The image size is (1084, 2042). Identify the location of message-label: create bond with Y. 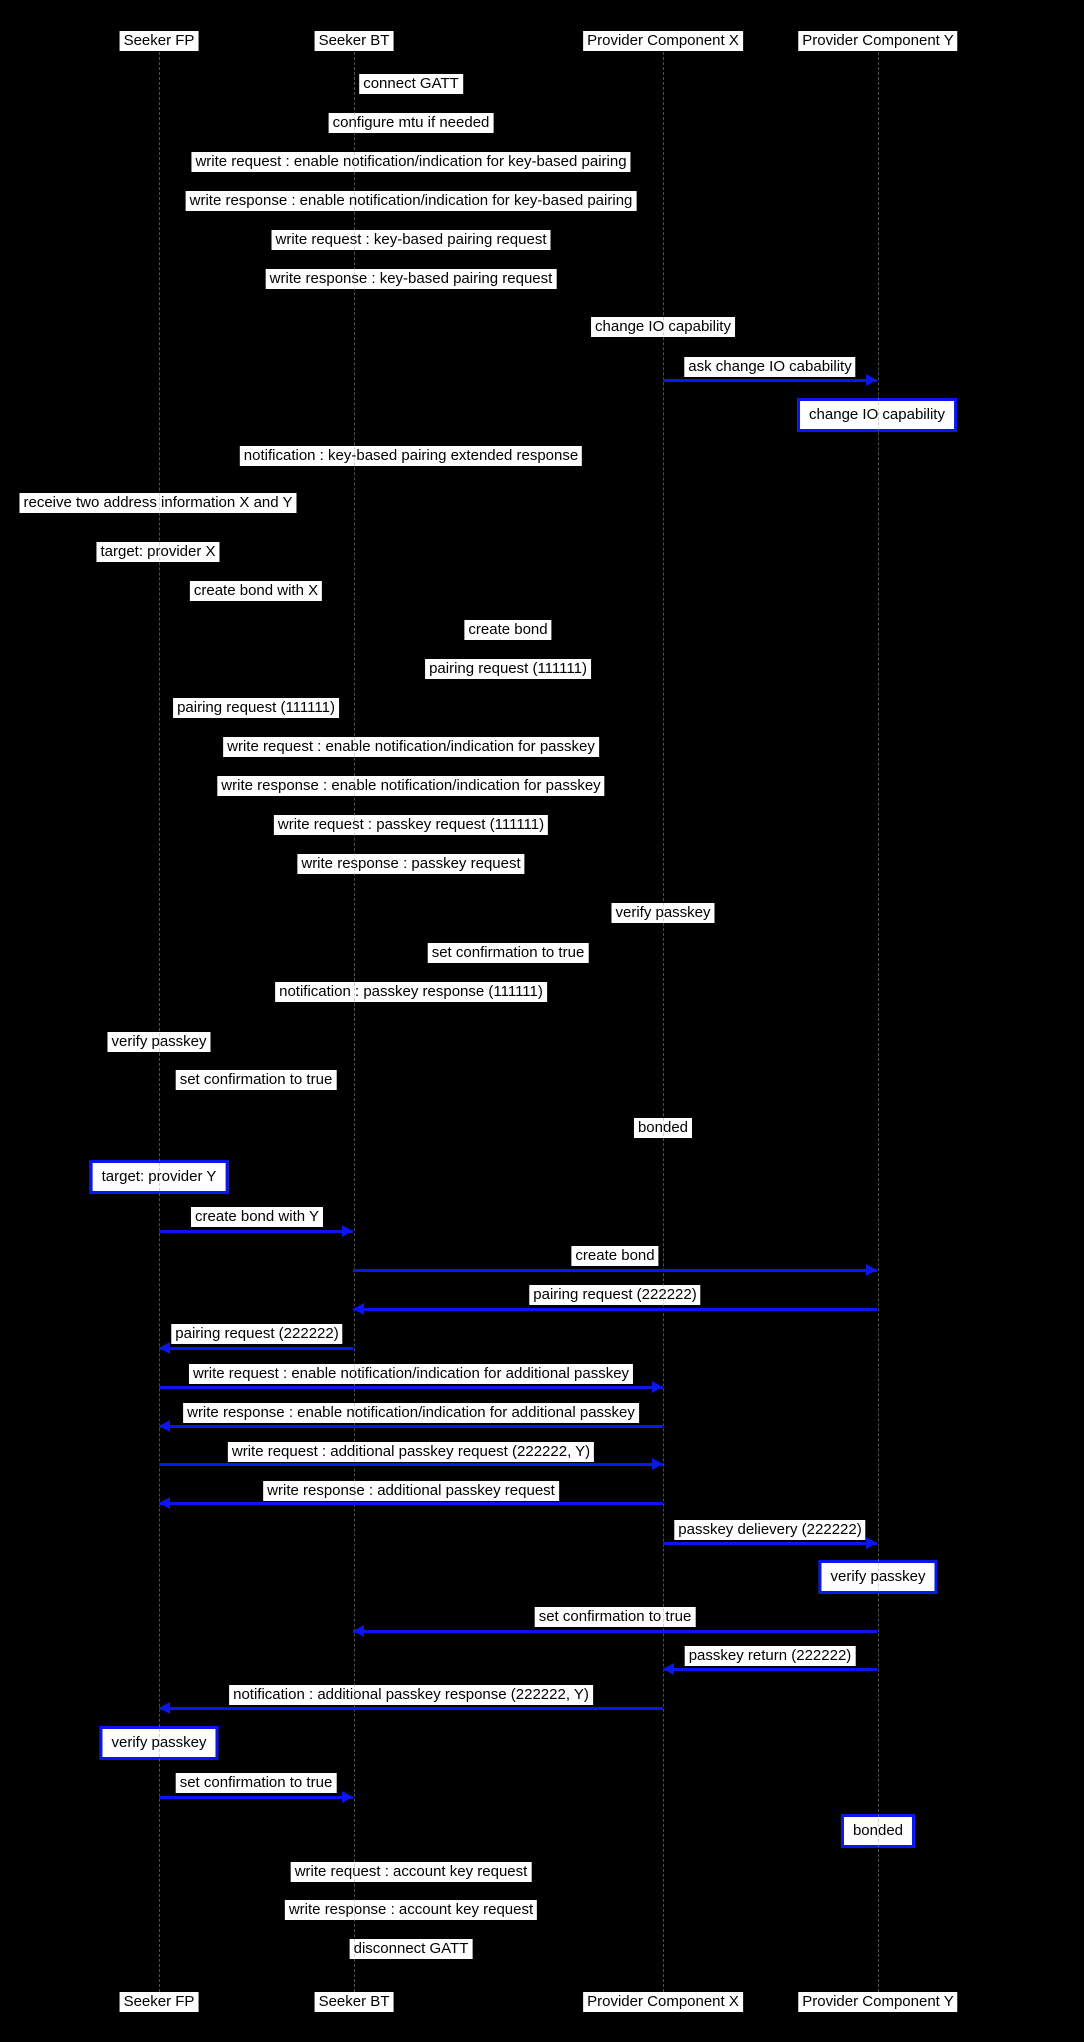
(257, 1217).